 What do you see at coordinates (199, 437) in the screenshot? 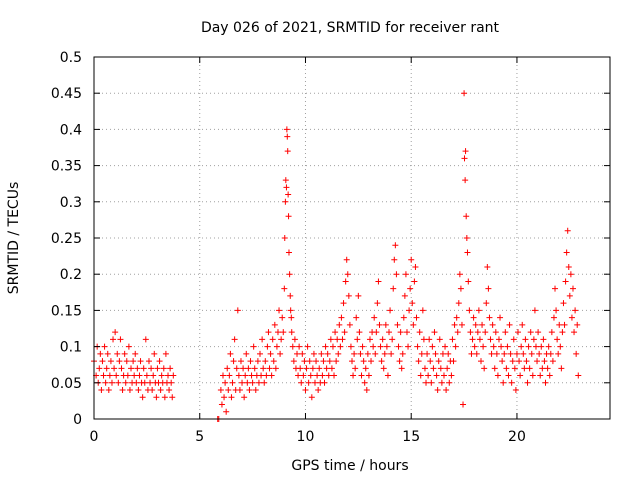
I see `x-tick-label: 5` at bounding box center [199, 437].